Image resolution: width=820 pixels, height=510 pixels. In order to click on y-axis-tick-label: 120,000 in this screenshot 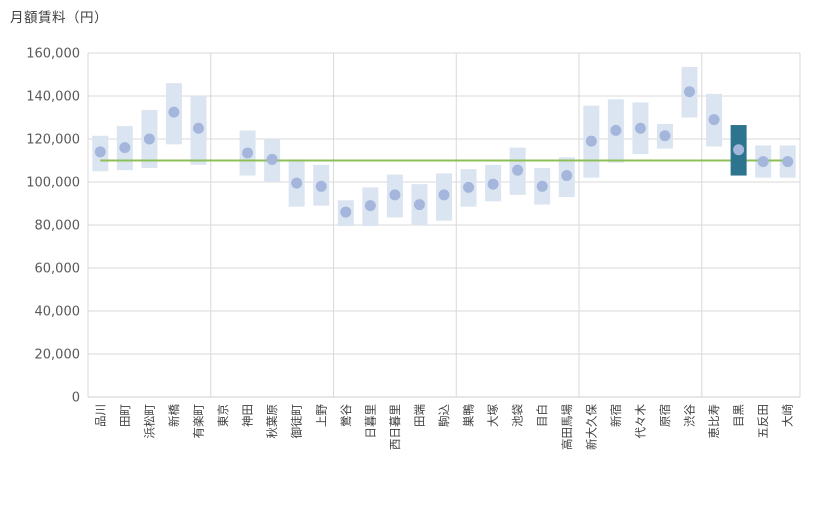, I will do `click(53, 140)`.